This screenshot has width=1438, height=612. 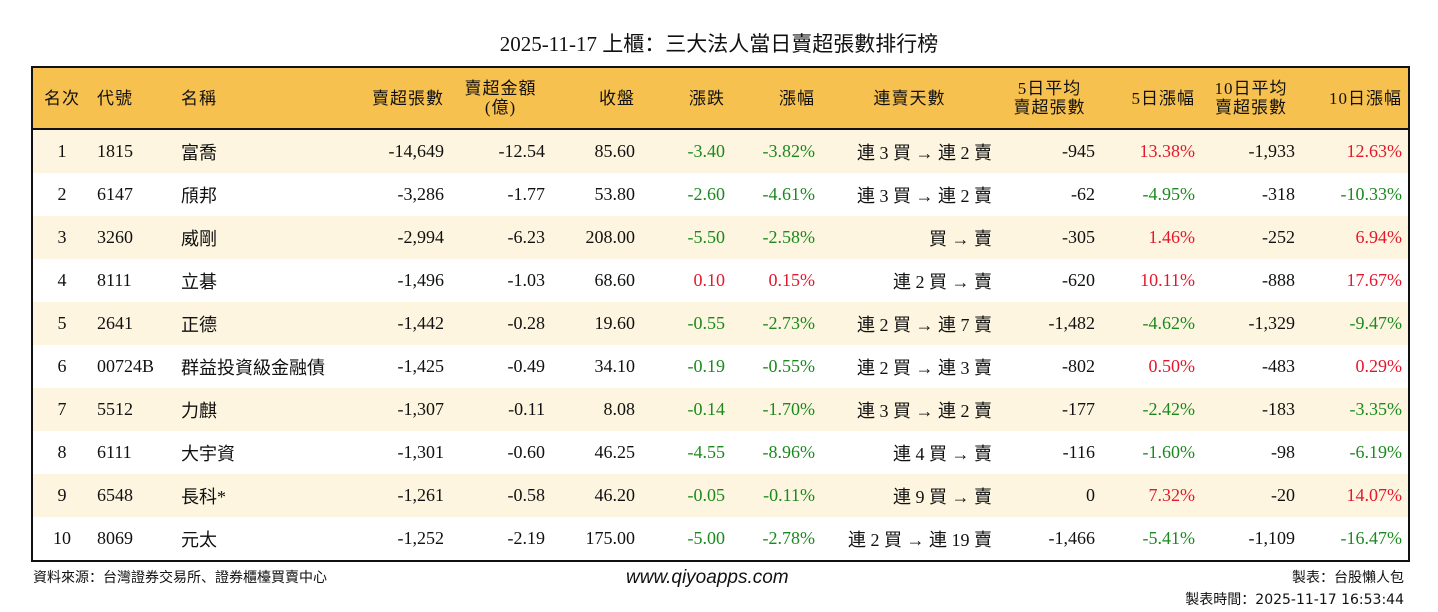 I want to click on cell-net-sell-amount: -0.11, so click(x=526, y=409).